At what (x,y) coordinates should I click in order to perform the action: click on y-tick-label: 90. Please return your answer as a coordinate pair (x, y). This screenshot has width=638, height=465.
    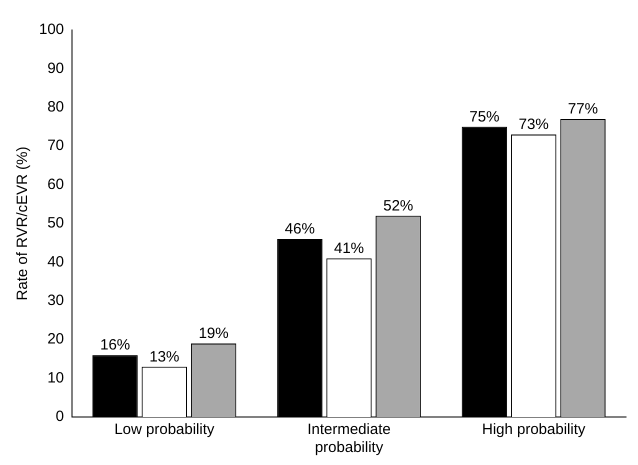
    Looking at the image, I should click on (55, 68).